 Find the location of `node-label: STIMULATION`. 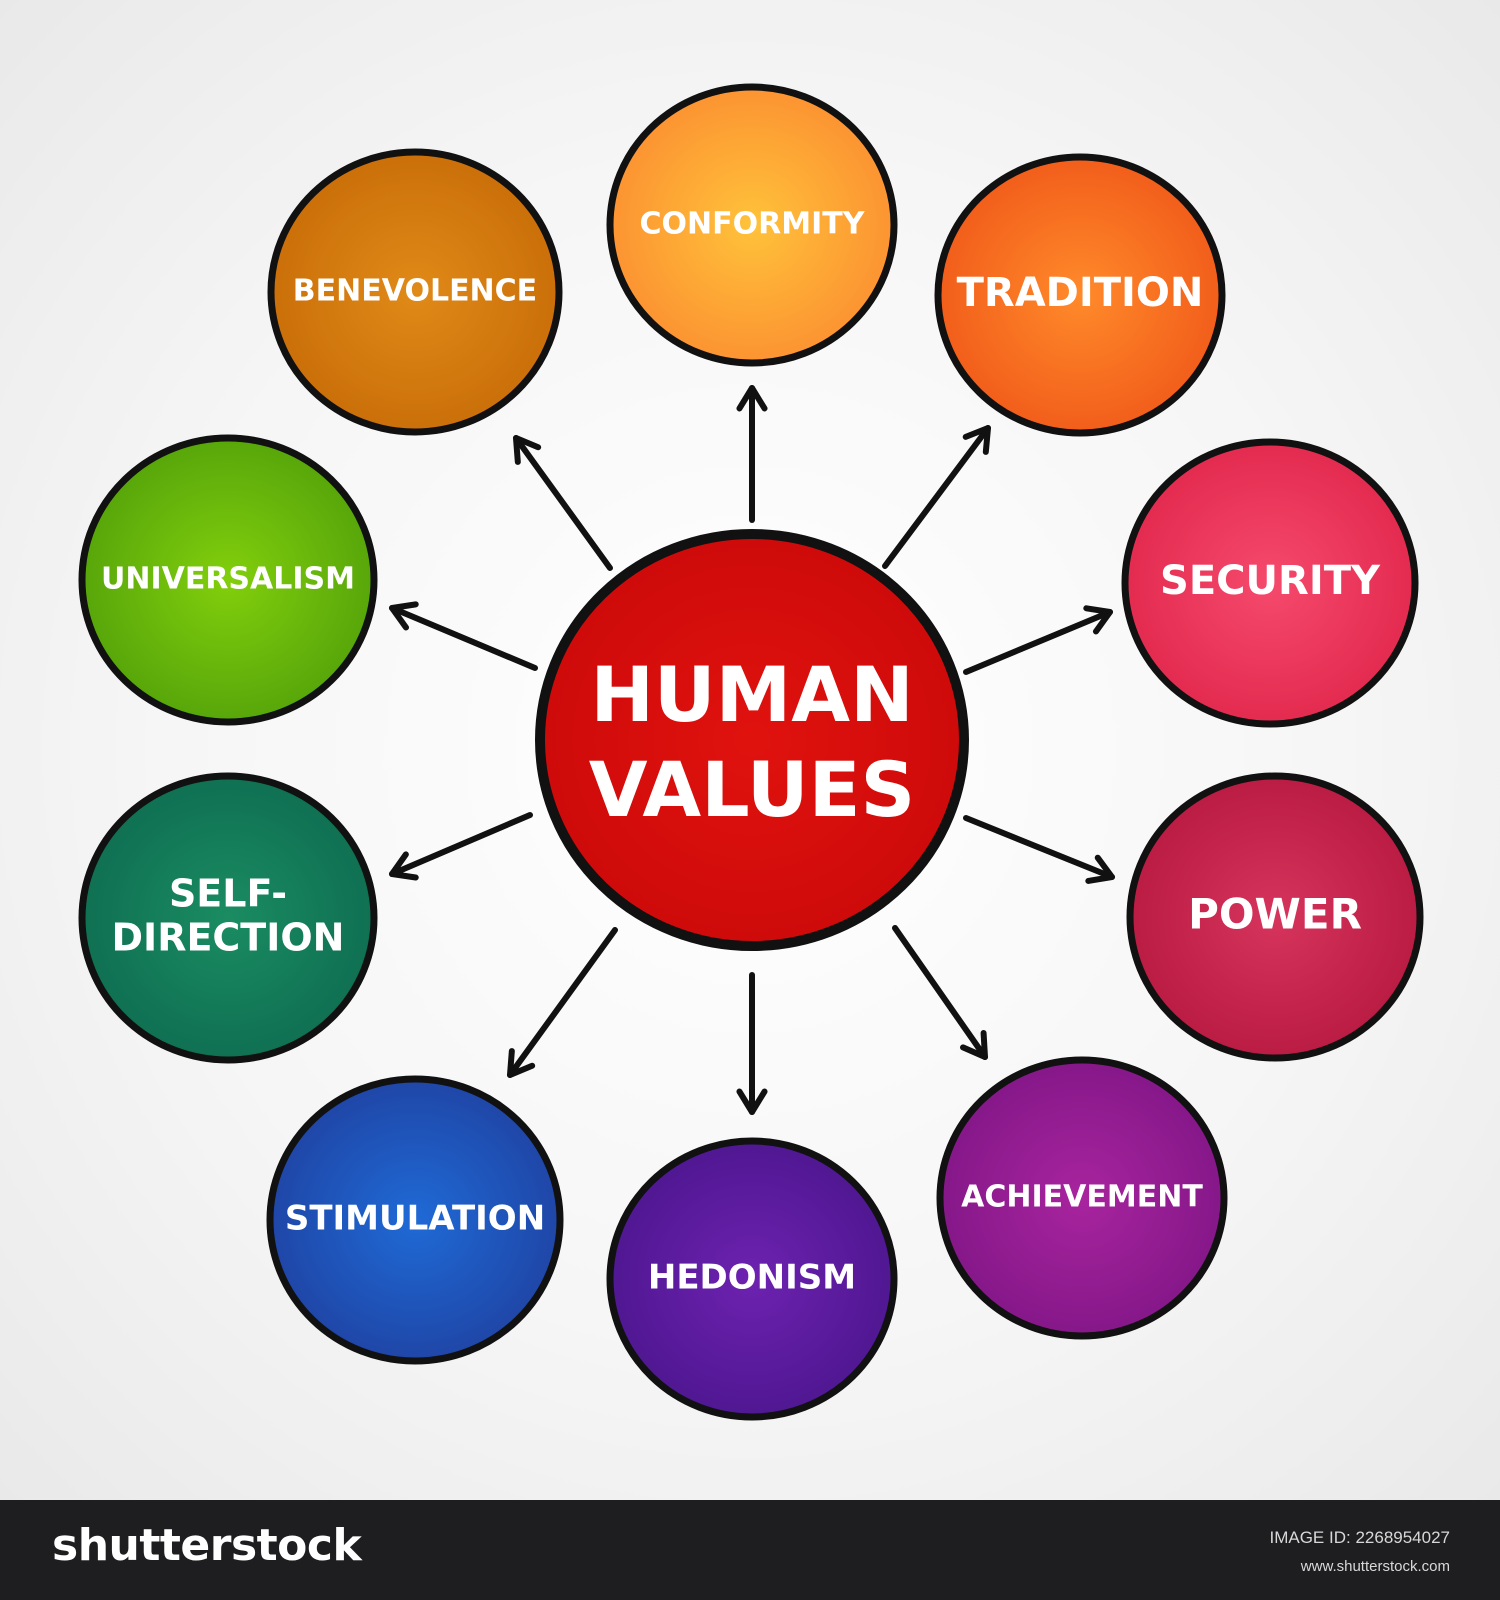

node-label: STIMULATION is located at coordinates (415, 1219).